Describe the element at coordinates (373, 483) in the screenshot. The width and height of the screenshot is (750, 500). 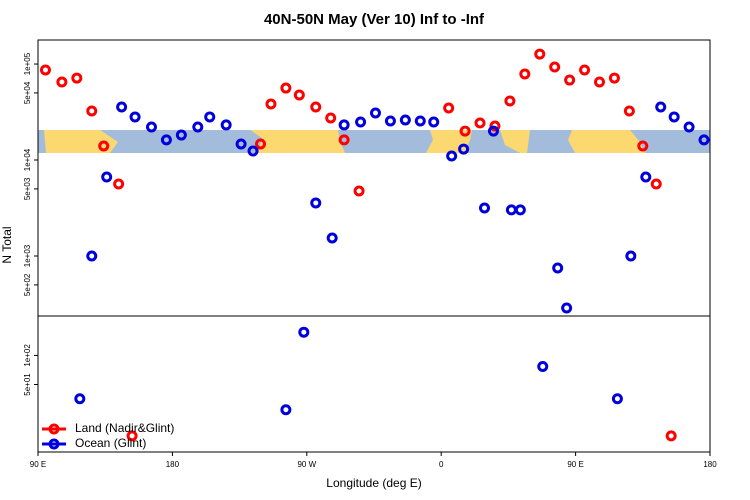
I see `x-axis-label: Longitude (deg E)` at that location.